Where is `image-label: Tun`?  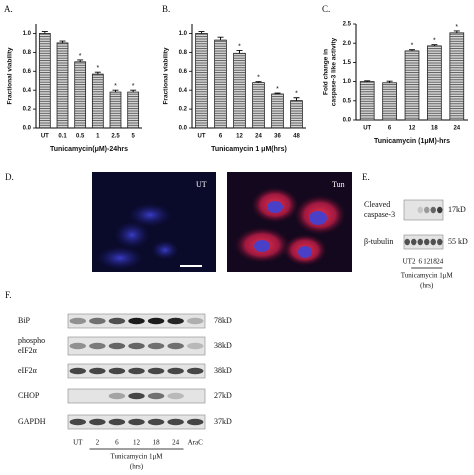 image-label: Tun is located at coordinates (338, 184).